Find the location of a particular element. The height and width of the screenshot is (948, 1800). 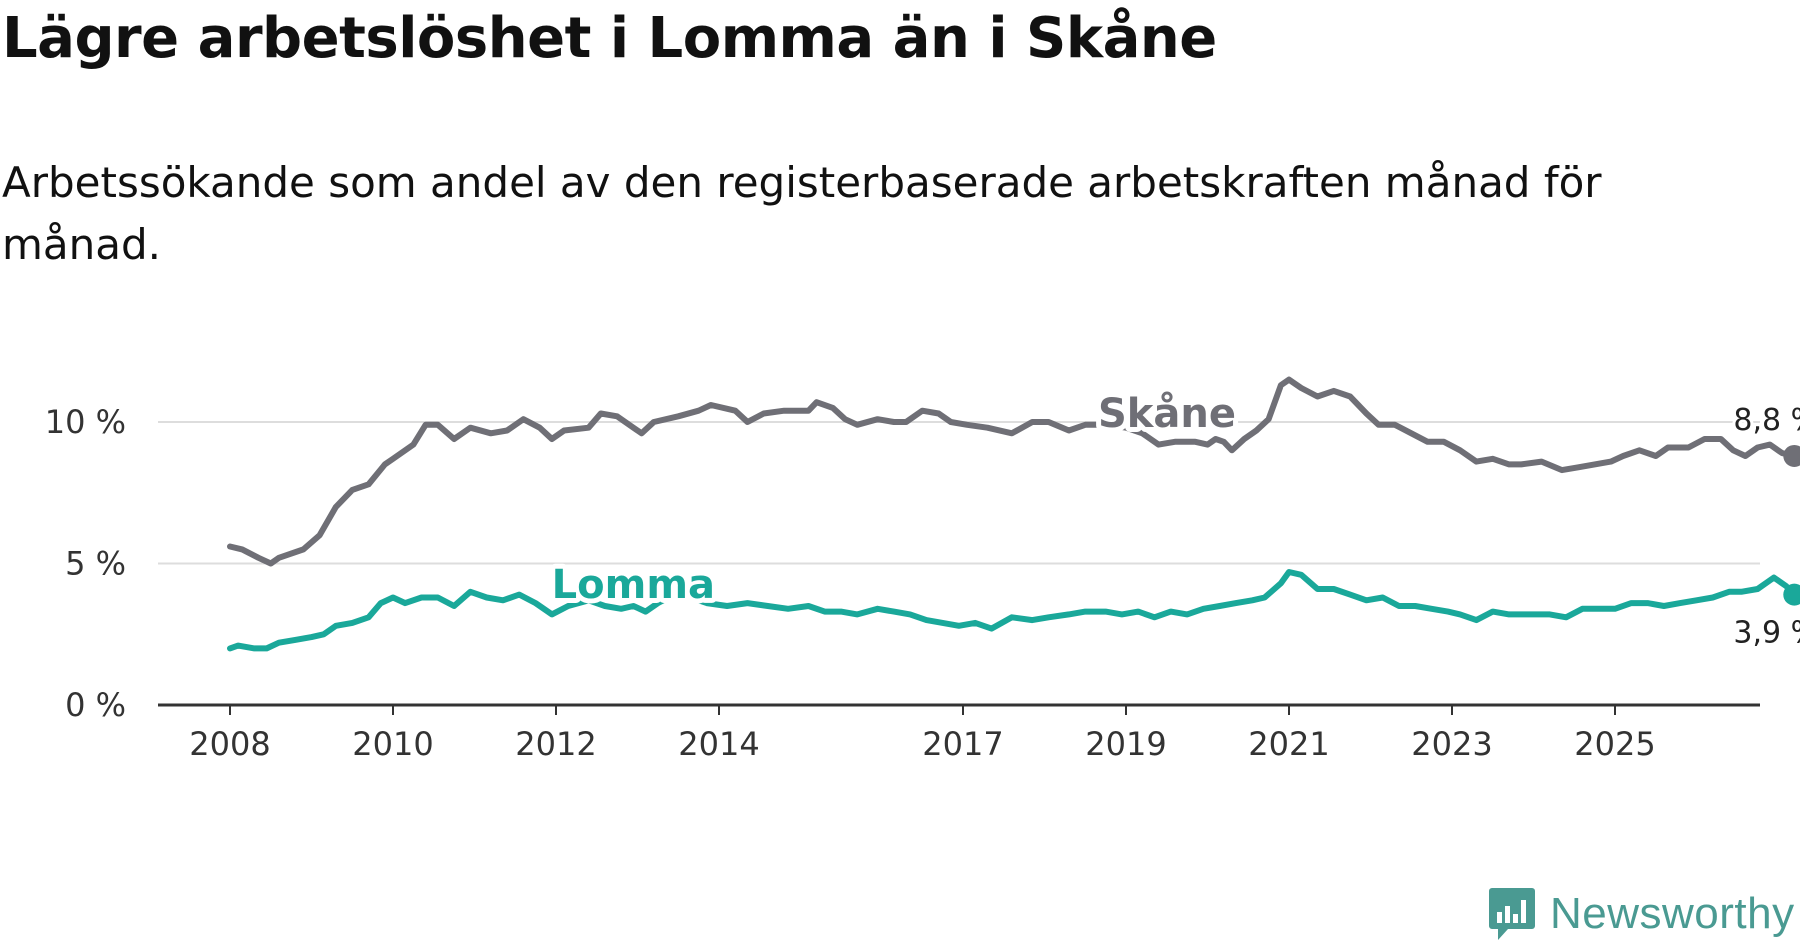

y-tick-label: 5 % is located at coordinates (95, 564).